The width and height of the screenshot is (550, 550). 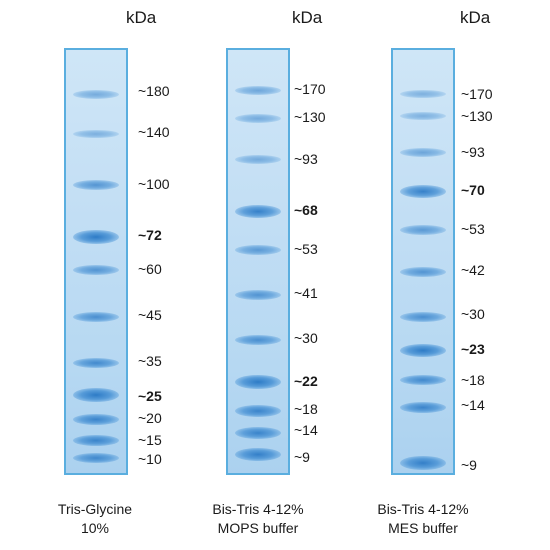 What do you see at coordinates (258, 519) in the screenshot?
I see `lane-caption: Bis-Tris 4-12% MOPS buffer` at bounding box center [258, 519].